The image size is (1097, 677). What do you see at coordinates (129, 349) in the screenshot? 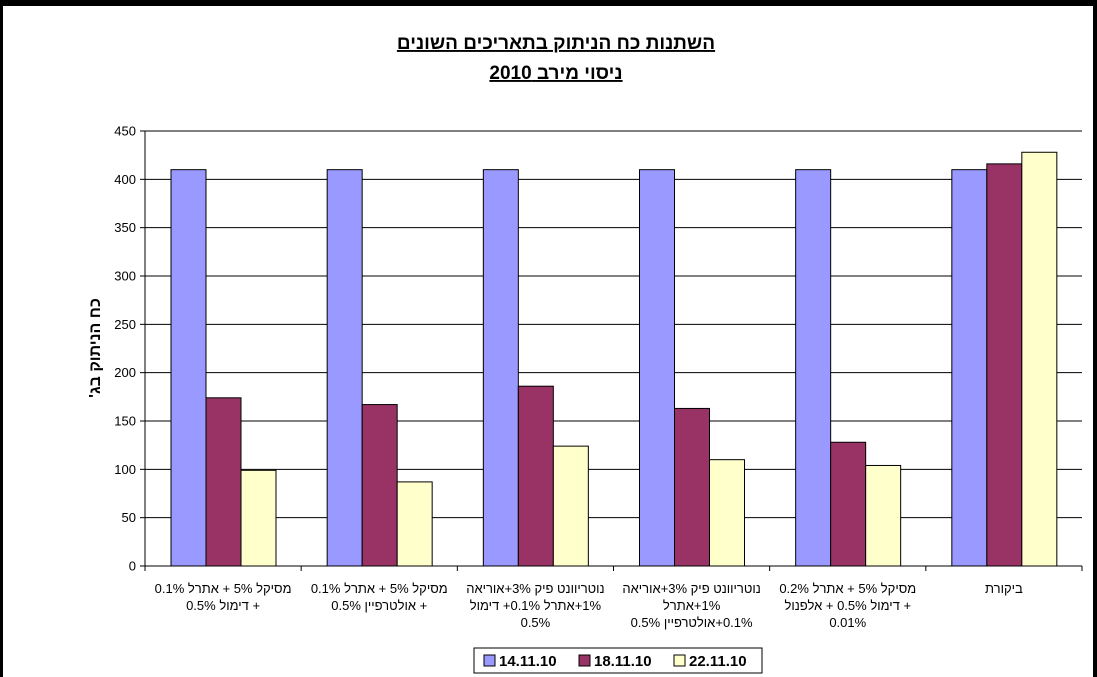
I see `y-axis-ticks: 0 50 100 150 200 250 300 350 400 450` at bounding box center [129, 349].